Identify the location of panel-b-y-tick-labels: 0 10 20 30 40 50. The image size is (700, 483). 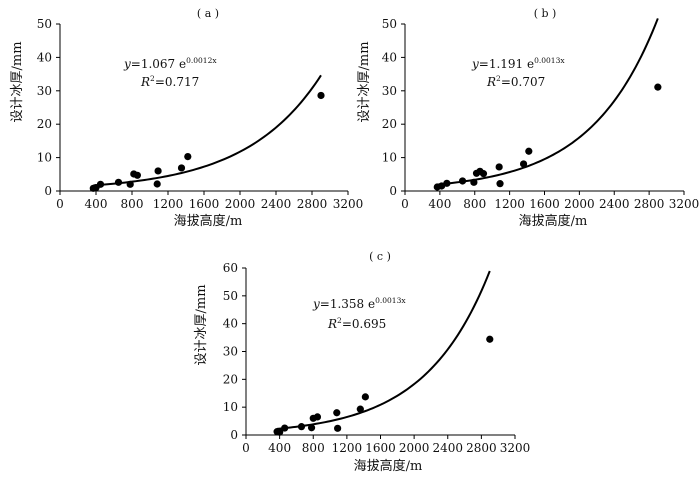
(389, 107).